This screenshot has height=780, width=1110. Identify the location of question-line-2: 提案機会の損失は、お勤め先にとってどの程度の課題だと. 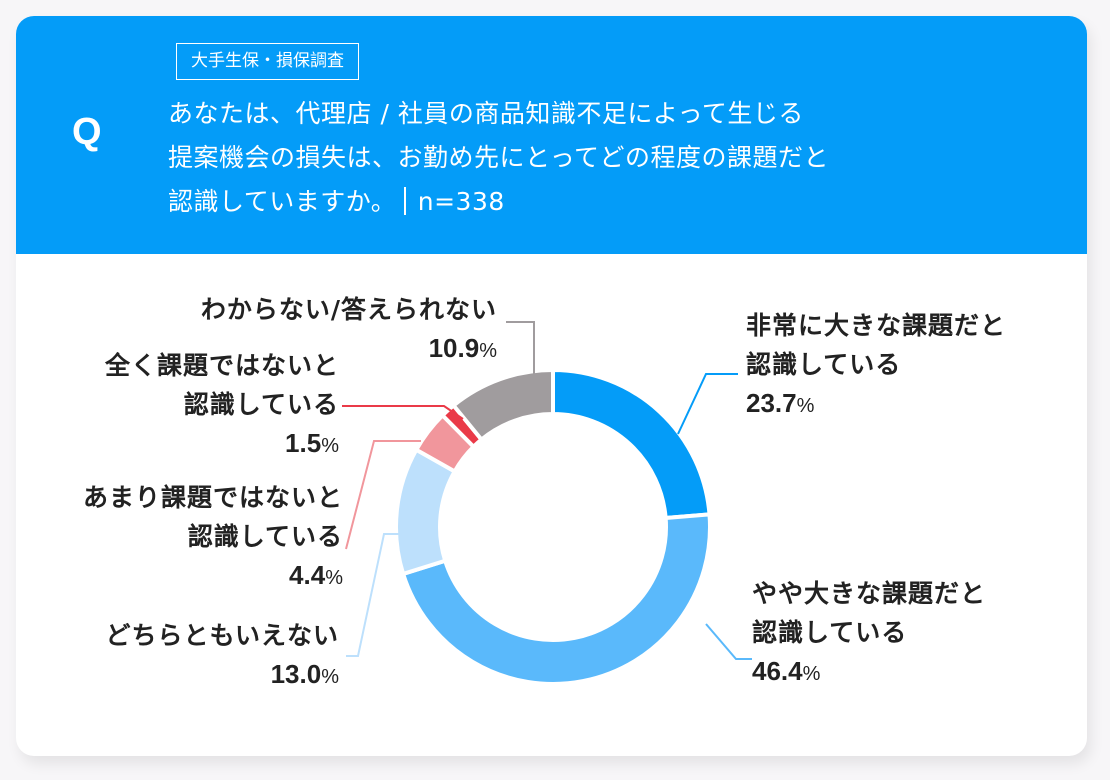
(499, 157).